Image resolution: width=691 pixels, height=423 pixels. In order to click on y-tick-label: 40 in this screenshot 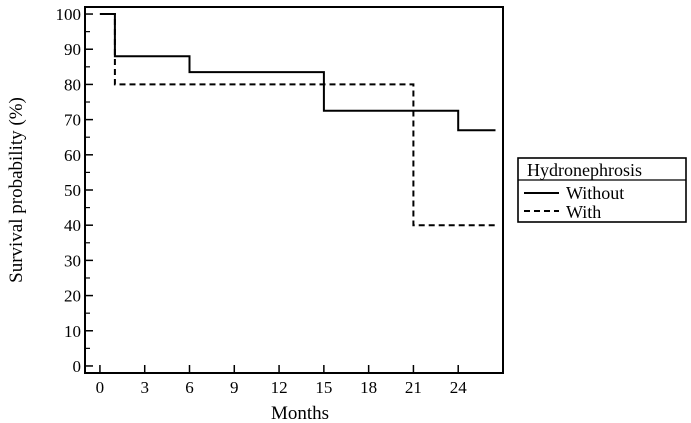, I will do `click(72, 225)`.